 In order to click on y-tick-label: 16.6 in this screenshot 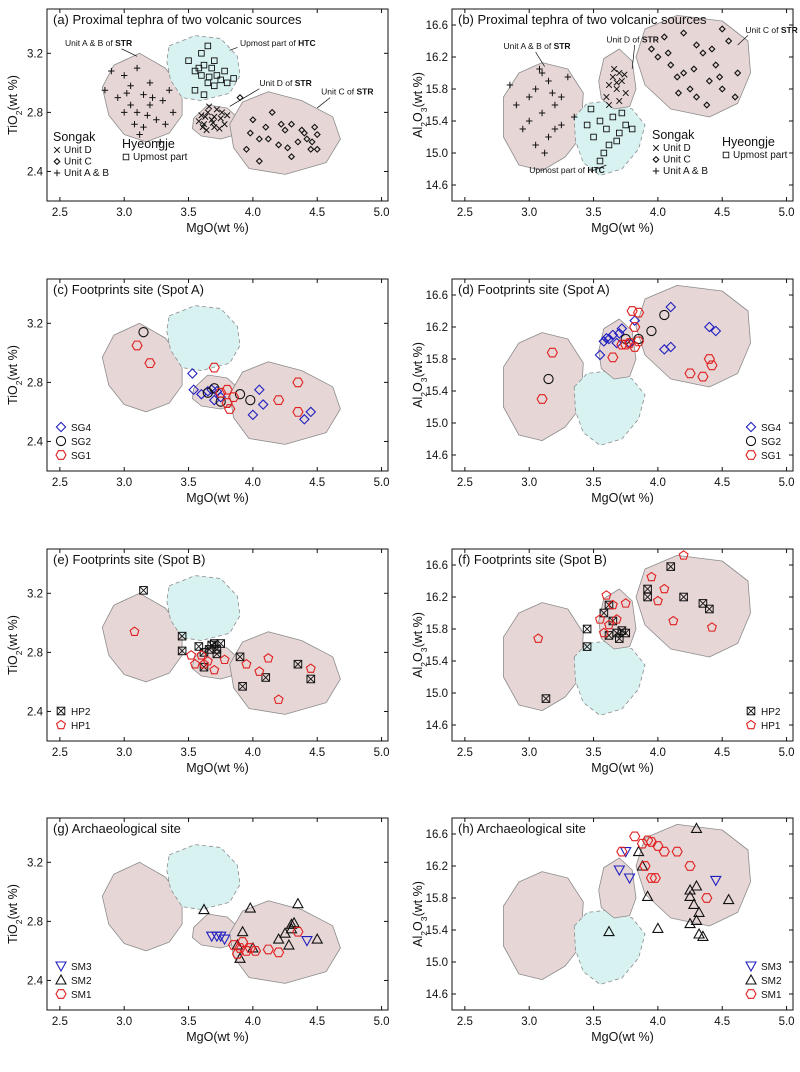, I will do `click(437, 296)`.